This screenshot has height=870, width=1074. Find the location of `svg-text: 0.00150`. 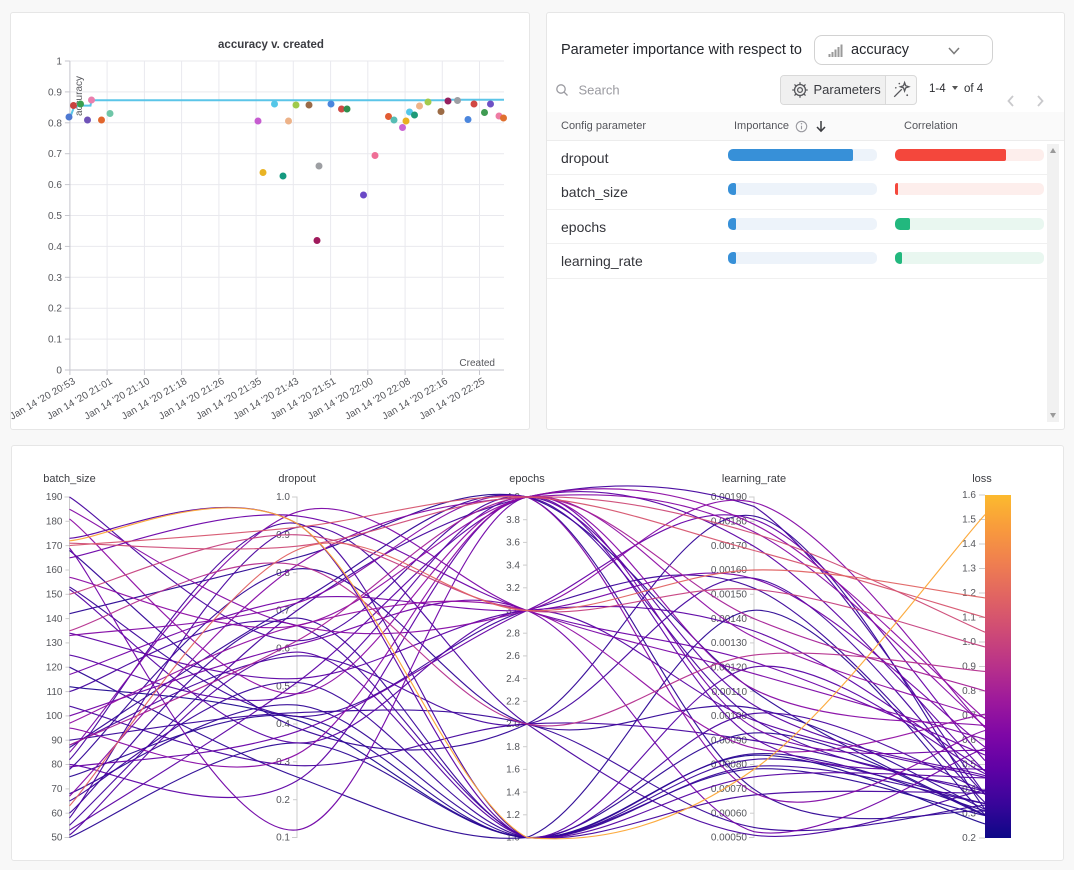

svg-text: 0.00150 is located at coordinates (729, 595).